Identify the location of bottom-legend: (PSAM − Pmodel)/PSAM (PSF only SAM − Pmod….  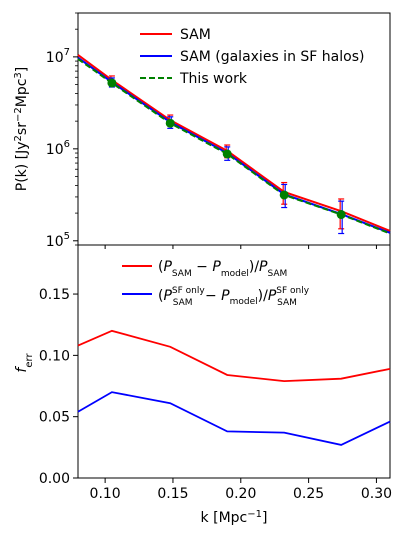
(216, 283).